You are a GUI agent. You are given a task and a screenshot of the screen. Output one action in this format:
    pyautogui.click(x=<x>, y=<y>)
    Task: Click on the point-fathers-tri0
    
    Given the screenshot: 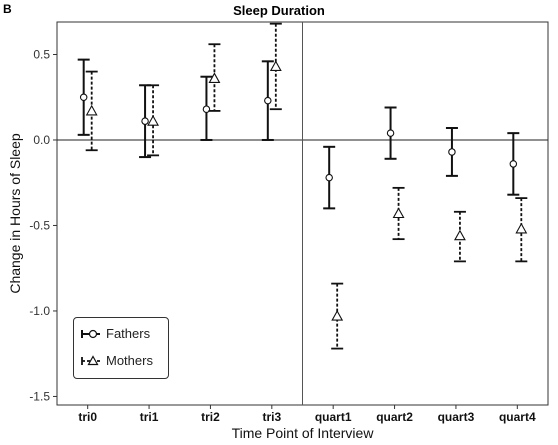 What is the action you would take?
    pyautogui.click(x=83, y=97)
    